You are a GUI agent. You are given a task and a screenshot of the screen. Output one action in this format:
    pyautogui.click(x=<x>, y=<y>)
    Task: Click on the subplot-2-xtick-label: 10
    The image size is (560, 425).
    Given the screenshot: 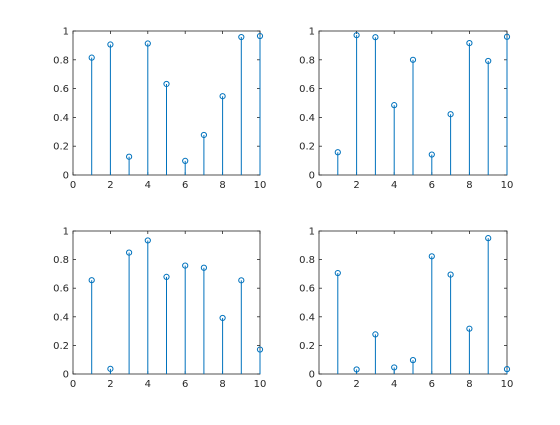 What is the action you would take?
    pyautogui.click(x=507, y=185)
    